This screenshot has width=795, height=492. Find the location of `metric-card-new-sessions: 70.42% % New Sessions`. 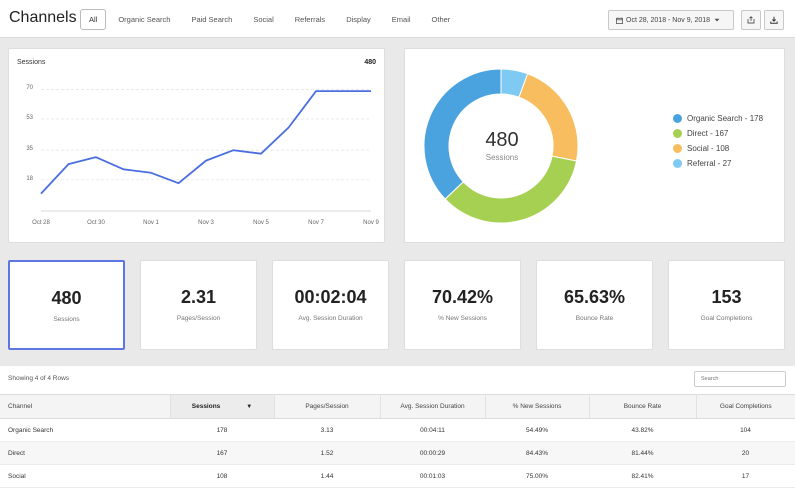

metric-card-new-sessions: 70.42% % New Sessions is located at coordinates (462, 305).